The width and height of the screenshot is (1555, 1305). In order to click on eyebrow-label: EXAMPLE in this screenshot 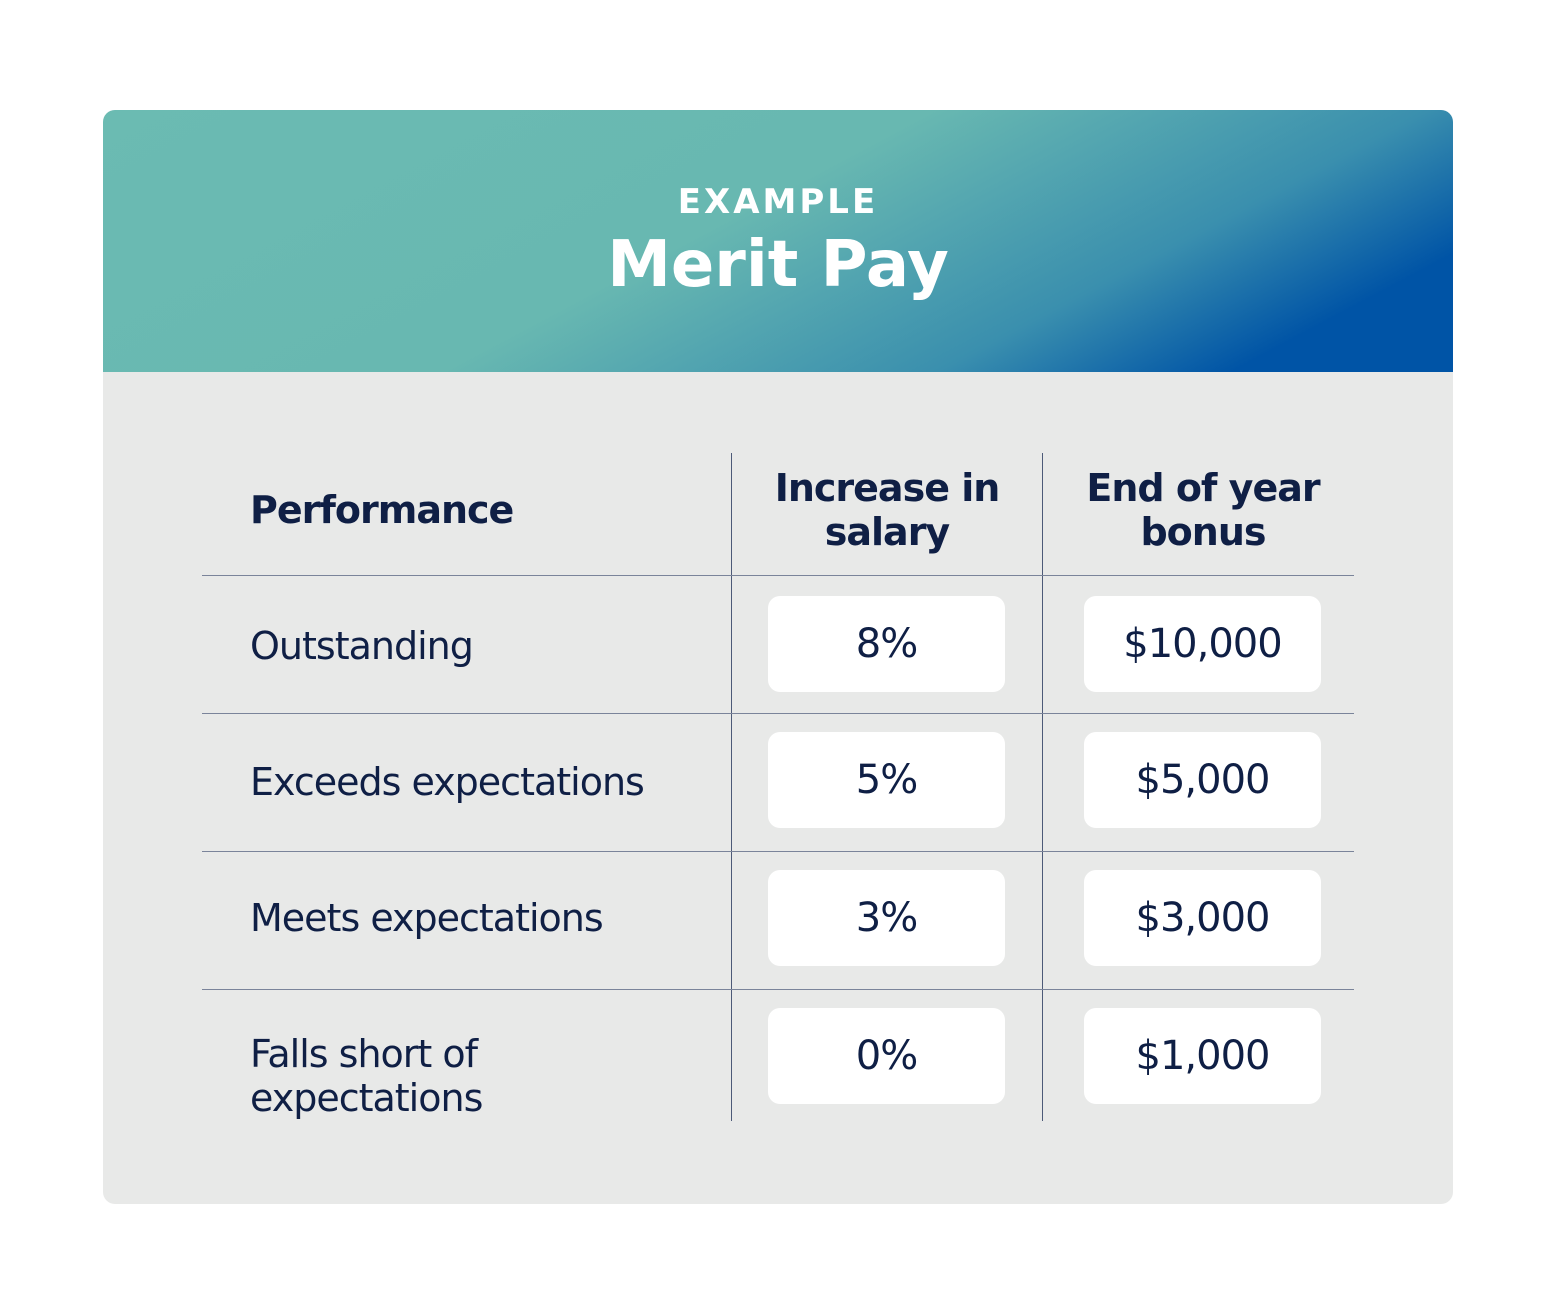, I will do `click(778, 202)`.